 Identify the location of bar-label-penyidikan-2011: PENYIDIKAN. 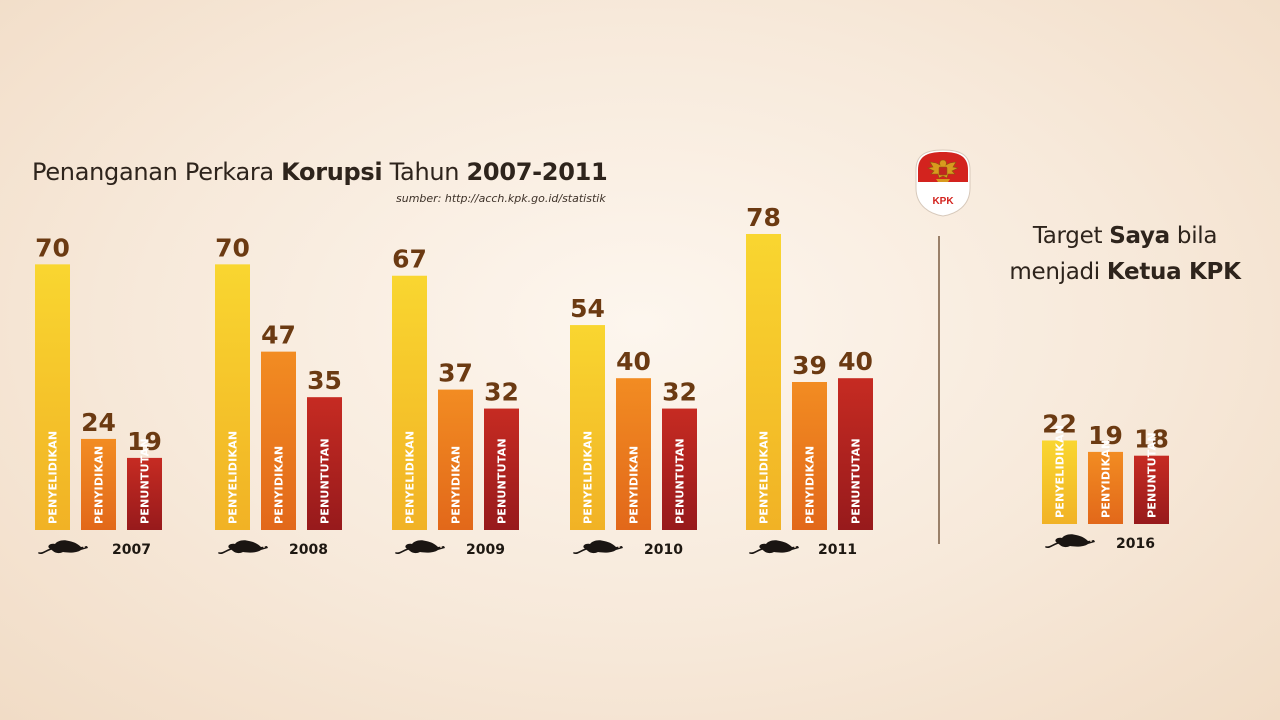
(810, 485).